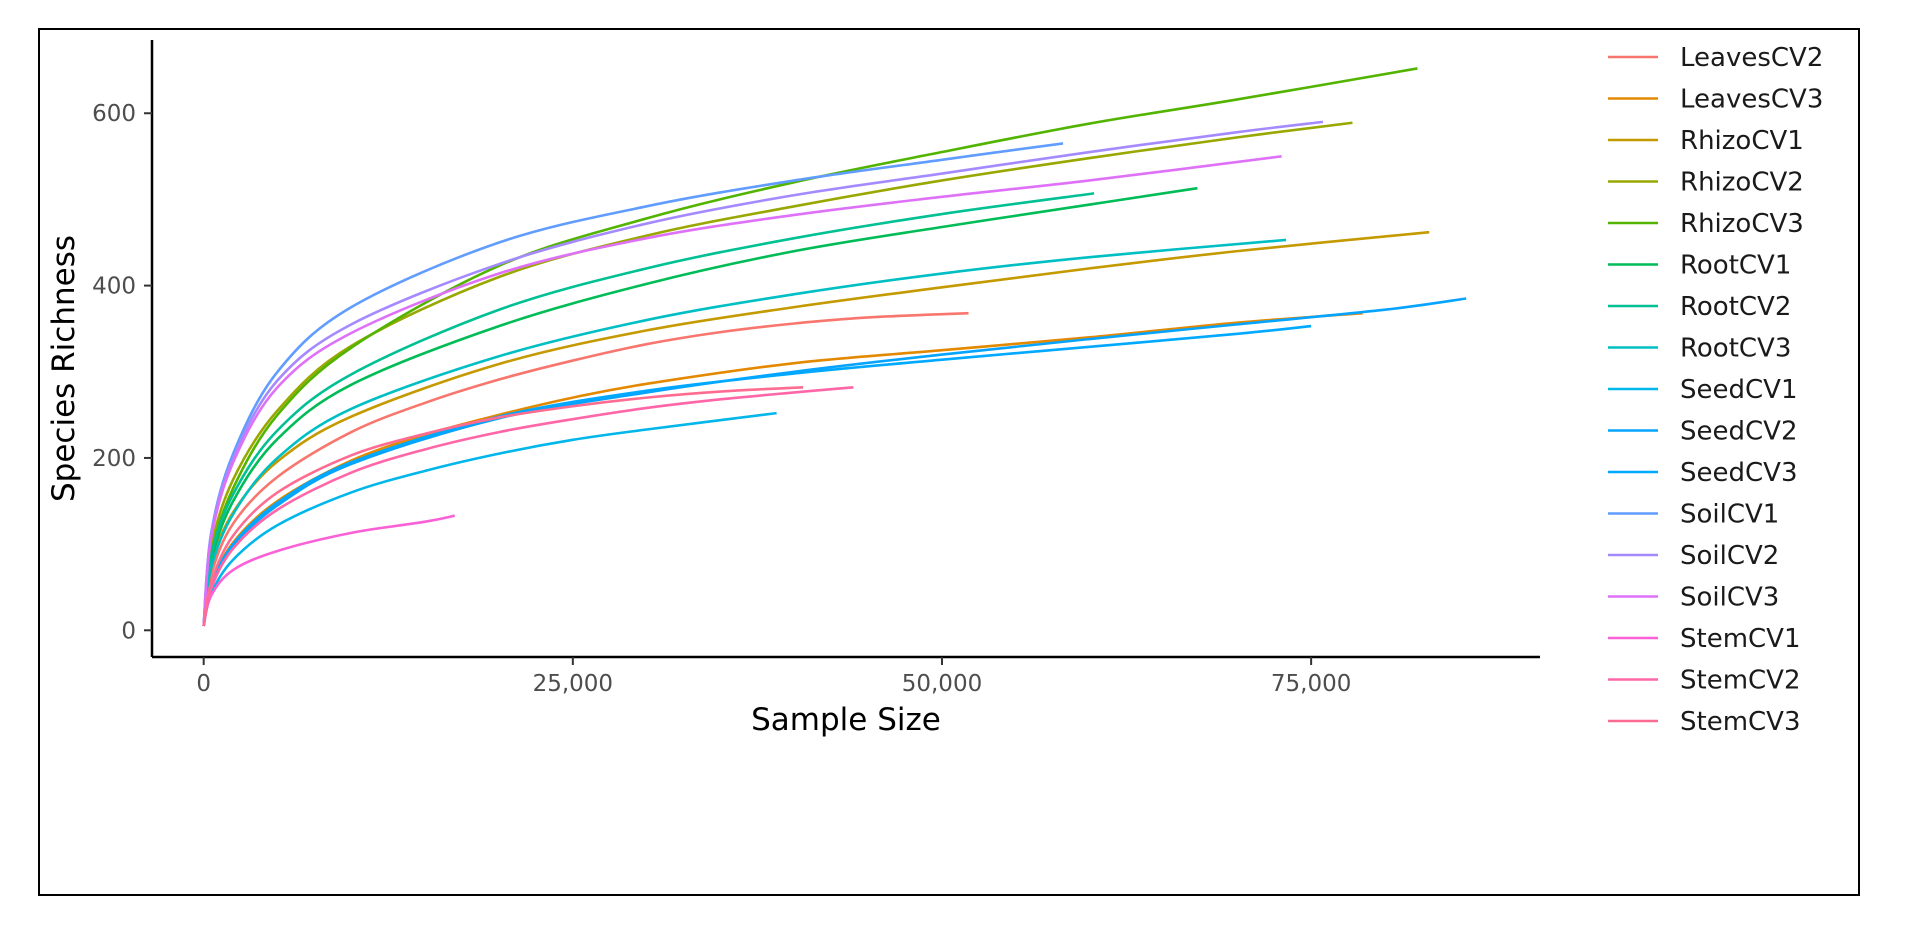 This screenshot has width=1914, height=930. Describe the element at coordinates (1740, 639) in the screenshot. I see `legend-label-stemcv1: StemCV1` at that location.